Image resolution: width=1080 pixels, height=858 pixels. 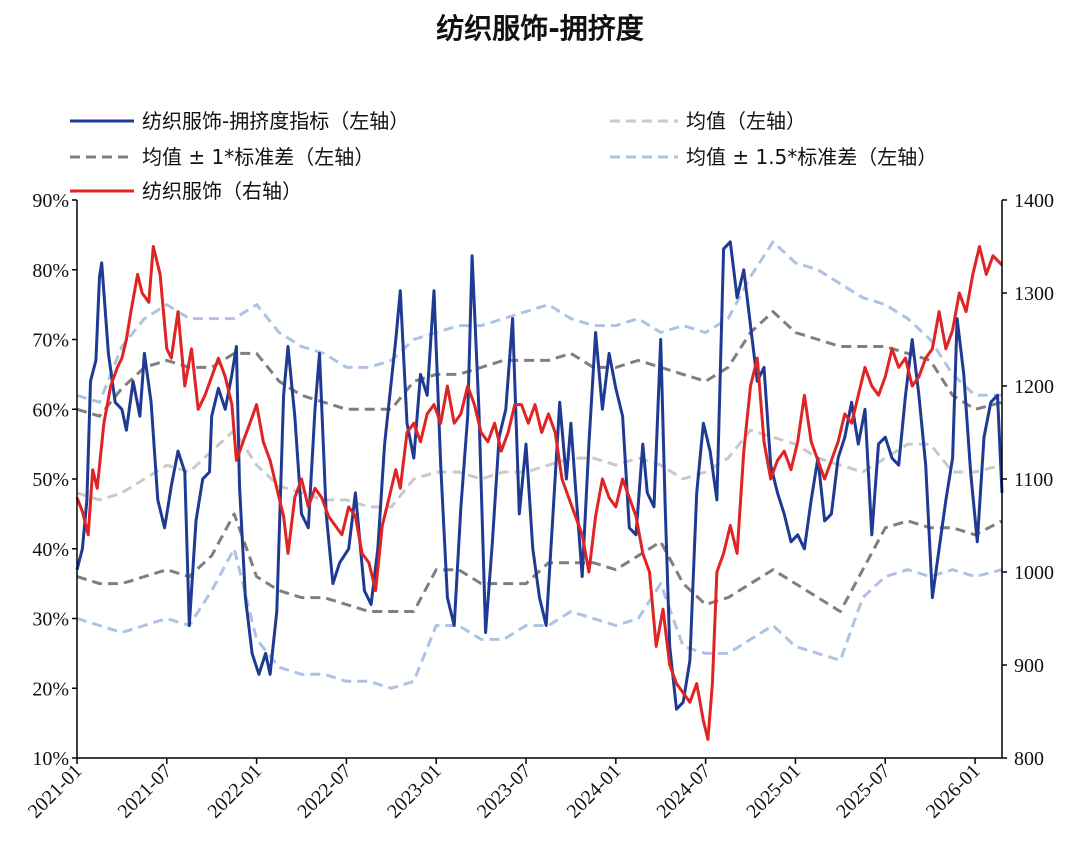 What do you see at coordinates (1034, 294) in the screenshot?
I see `y-right-tick-label: 1300` at bounding box center [1034, 294].